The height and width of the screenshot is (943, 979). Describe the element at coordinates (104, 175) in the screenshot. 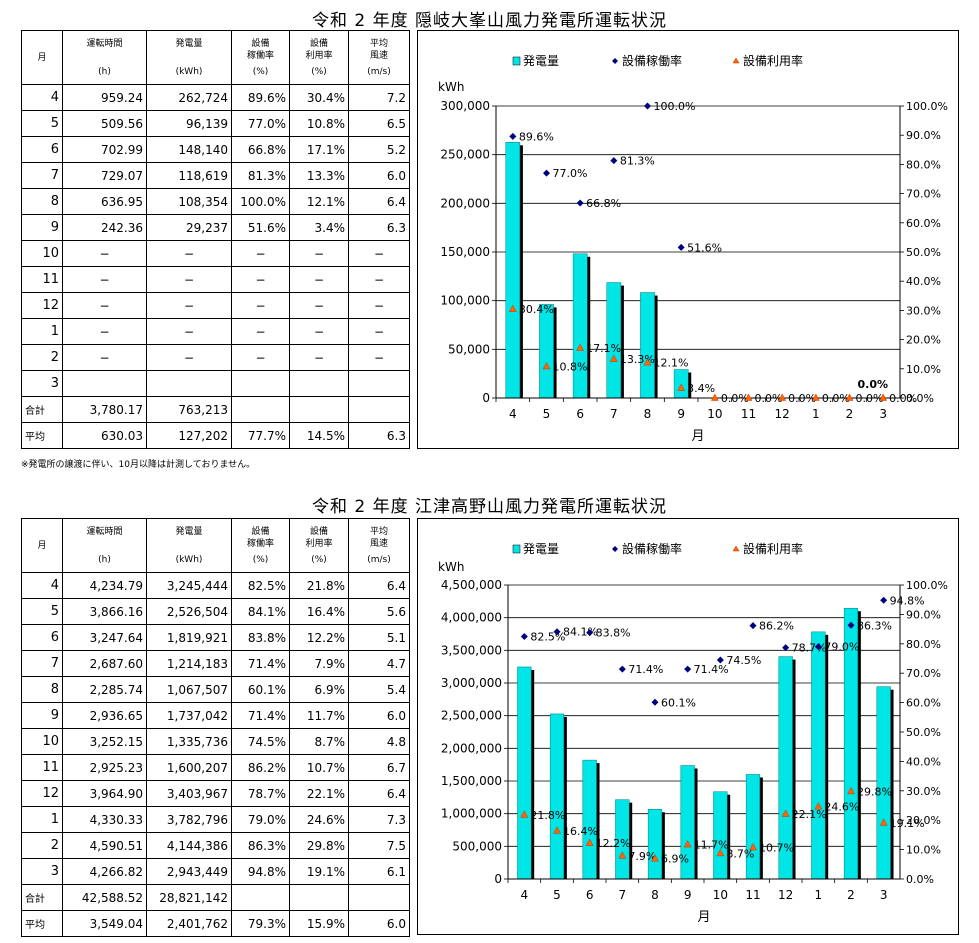

I see `cell-hours: 729.07` at that location.